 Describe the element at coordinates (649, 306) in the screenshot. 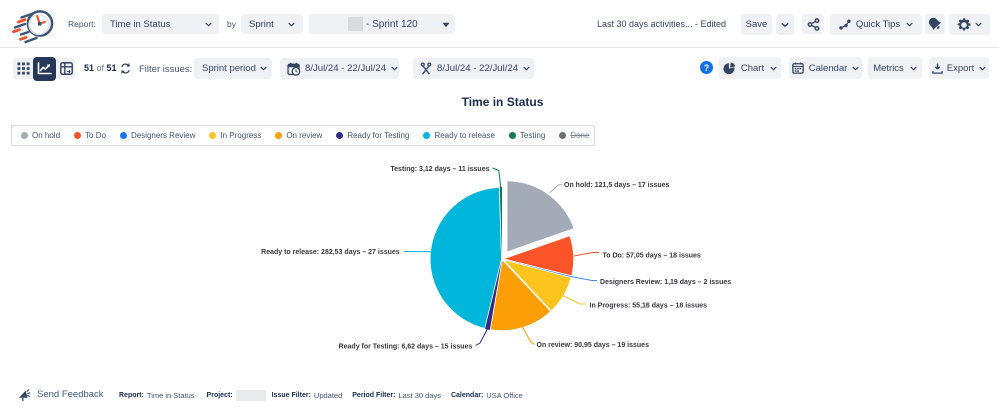

I see `svg-text:In Progress: 55,16 days – 18 i: In Progress: 55,16 days – 18 issues` at that location.